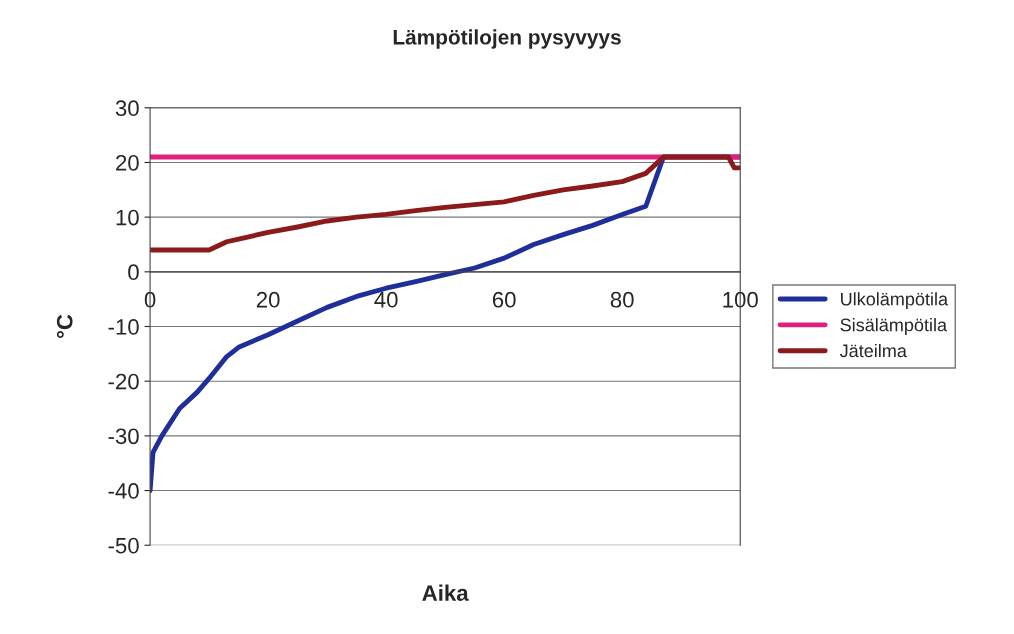 The height and width of the screenshot is (634, 1014). What do you see at coordinates (64, 326) in the screenshot?
I see `y-axis-title: °C` at bounding box center [64, 326].